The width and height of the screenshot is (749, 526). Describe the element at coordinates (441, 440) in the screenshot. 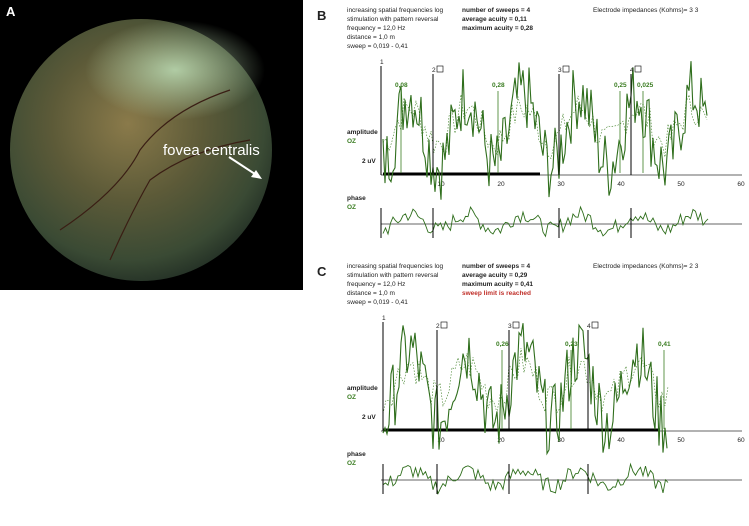

I see `x-tick-label: 10` at that location.